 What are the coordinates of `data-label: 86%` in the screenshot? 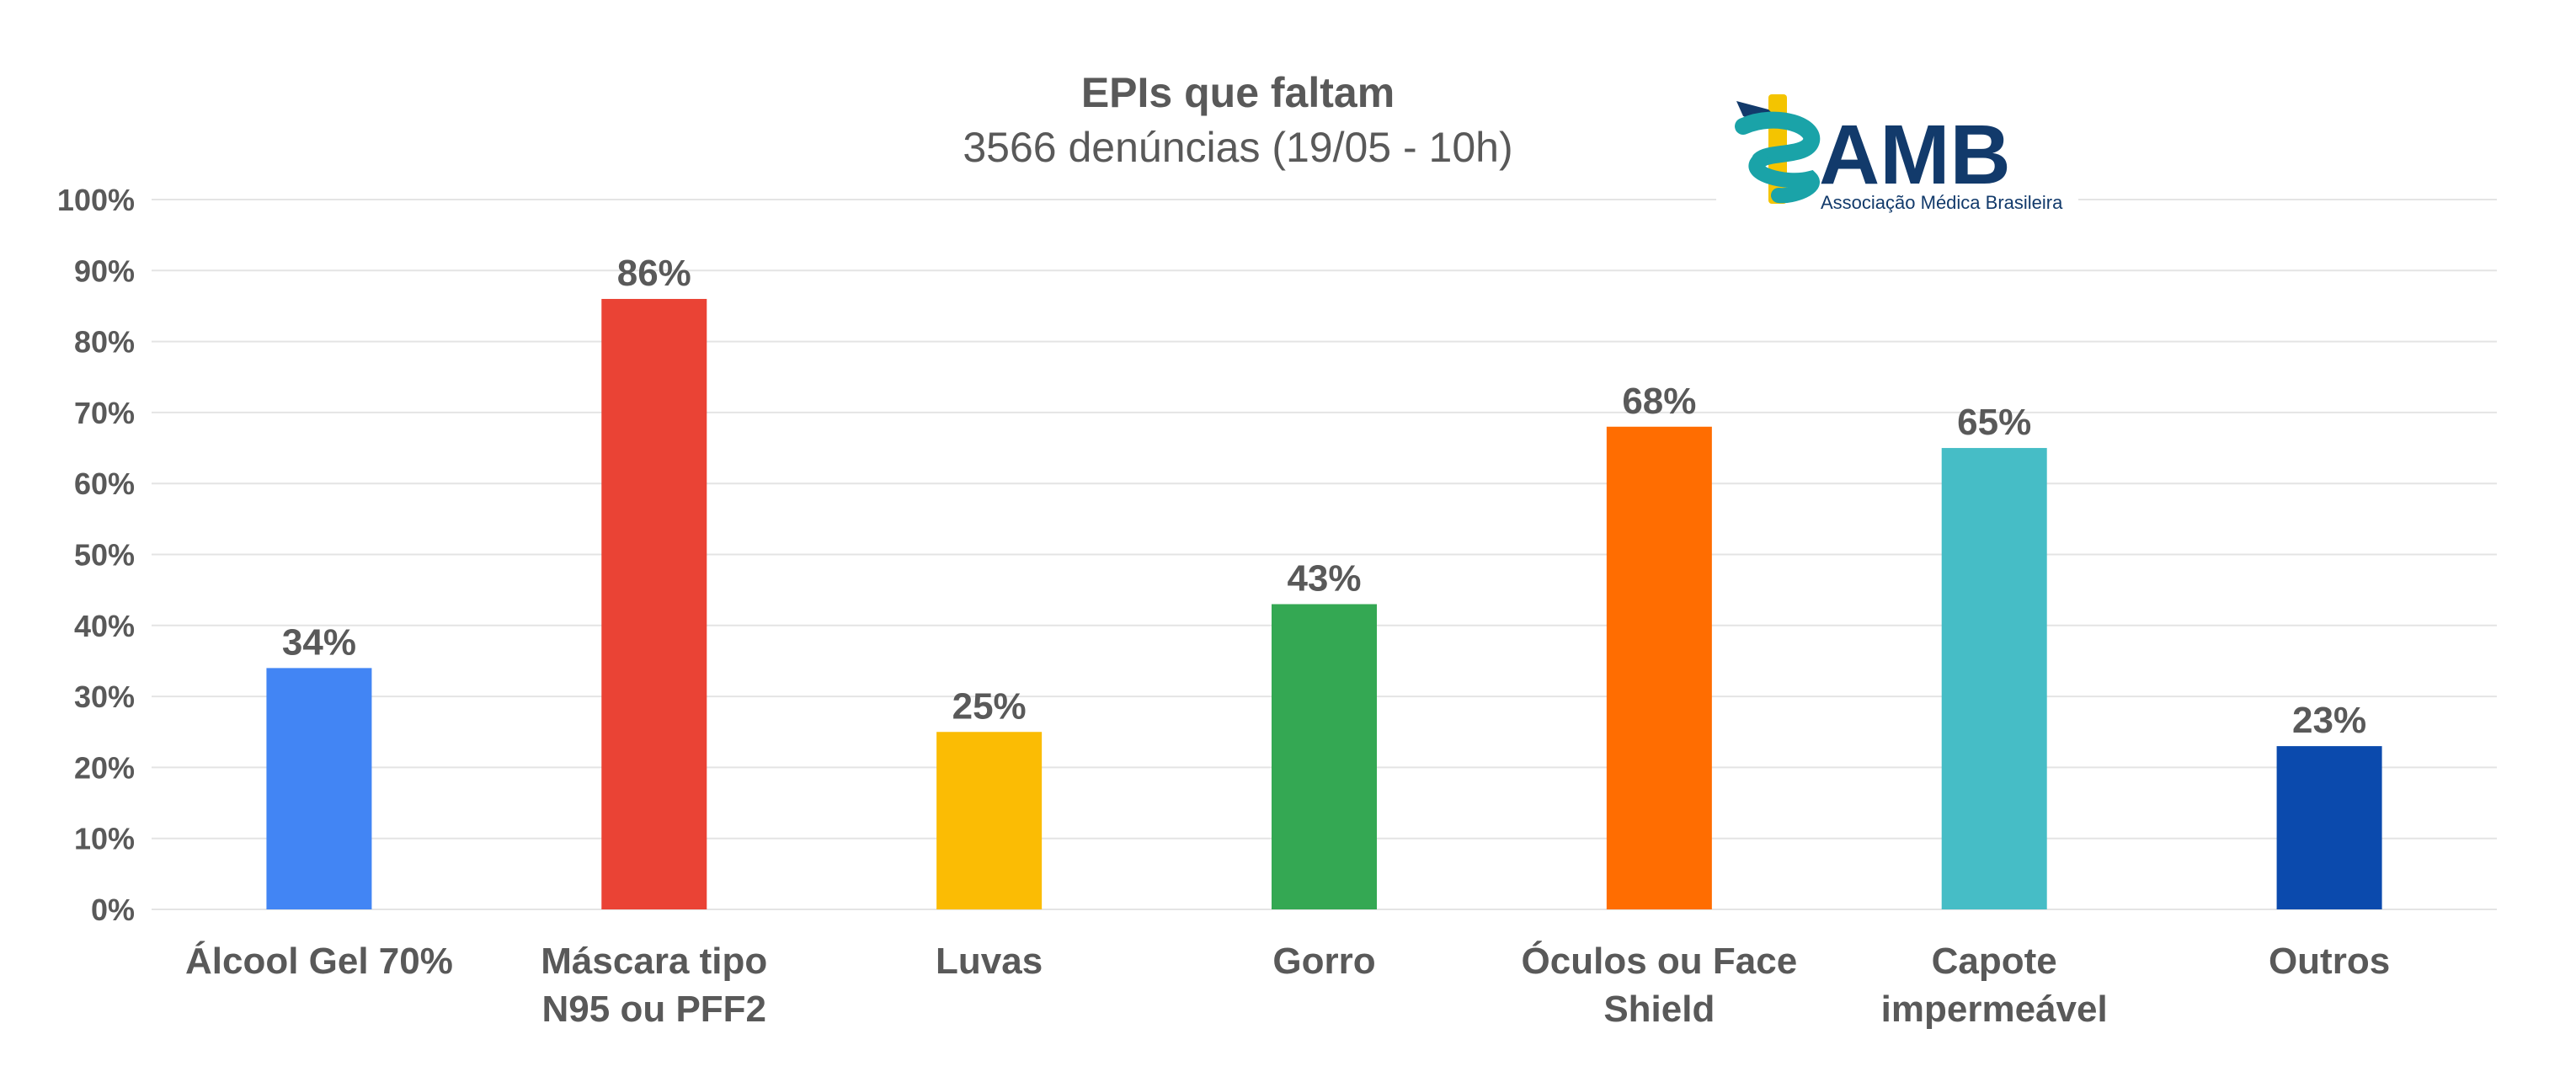 It's located at (654, 273).